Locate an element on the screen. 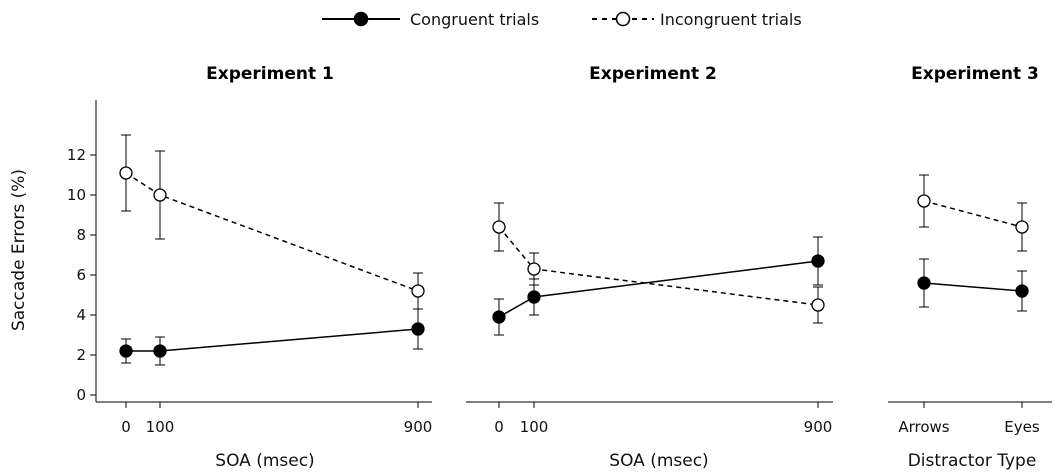 Image resolution: width=1056 pixels, height=472 pixels. y-tick-label: 4 is located at coordinates (81, 315).